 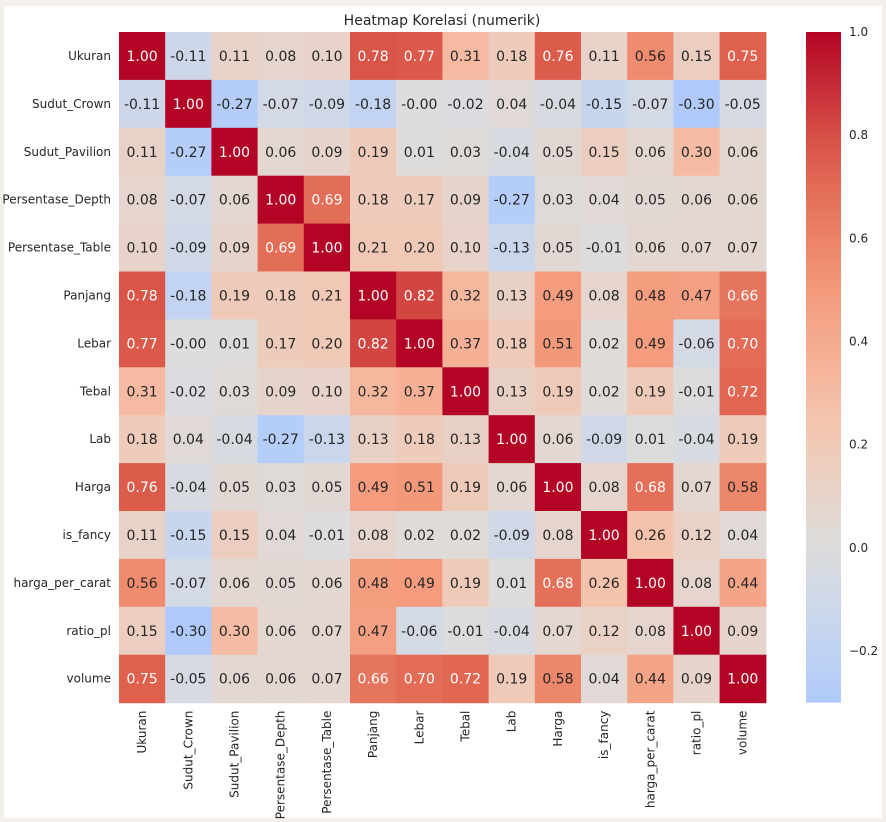 I want to click on cell-value-label: 0.75, so click(x=142, y=680).